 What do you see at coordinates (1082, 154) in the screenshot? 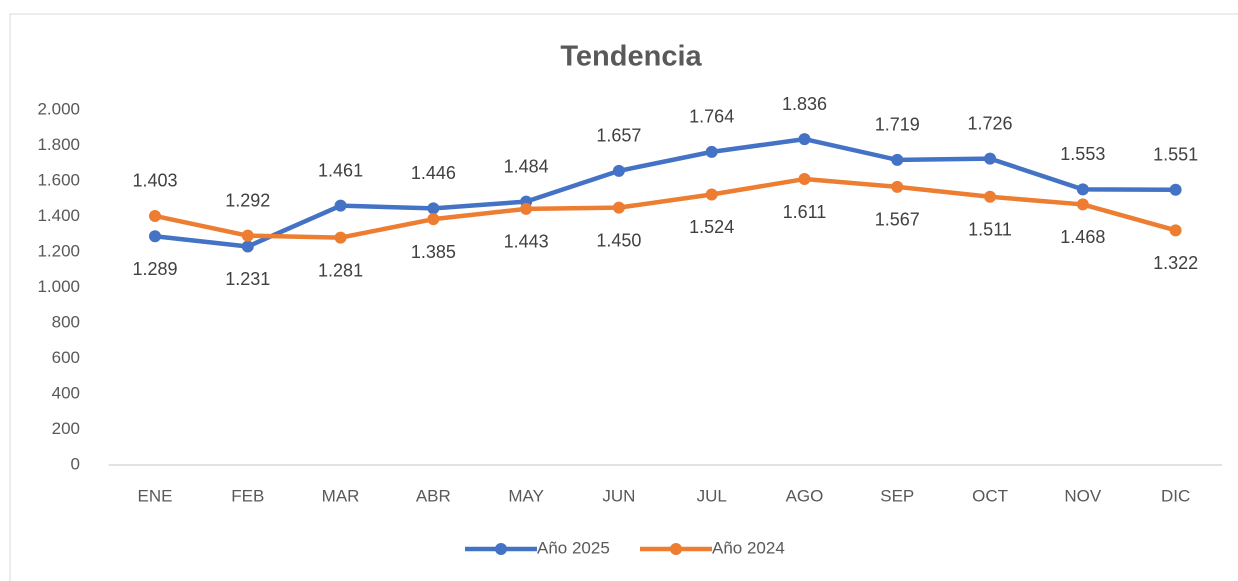
I see `data-label: 1.553` at bounding box center [1082, 154].